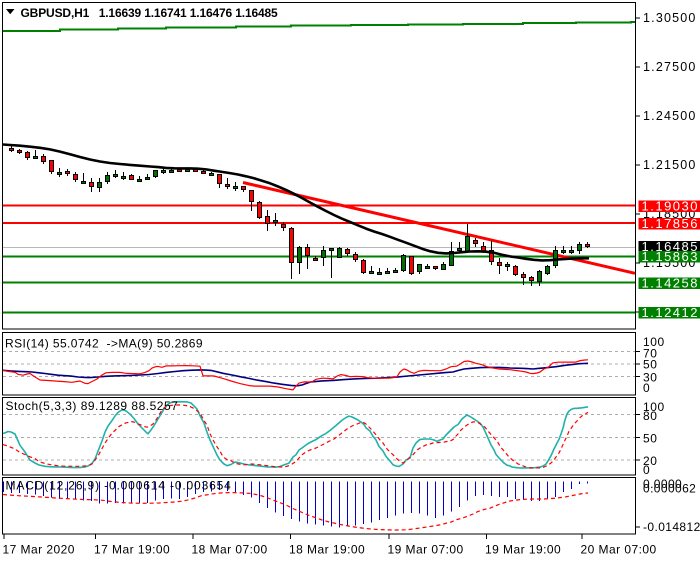 The width and height of the screenshot is (700, 565). Describe the element at coordinates (426, 550) in the screenshot. I see `svg-text: 19 Mar 07:00` at that location.